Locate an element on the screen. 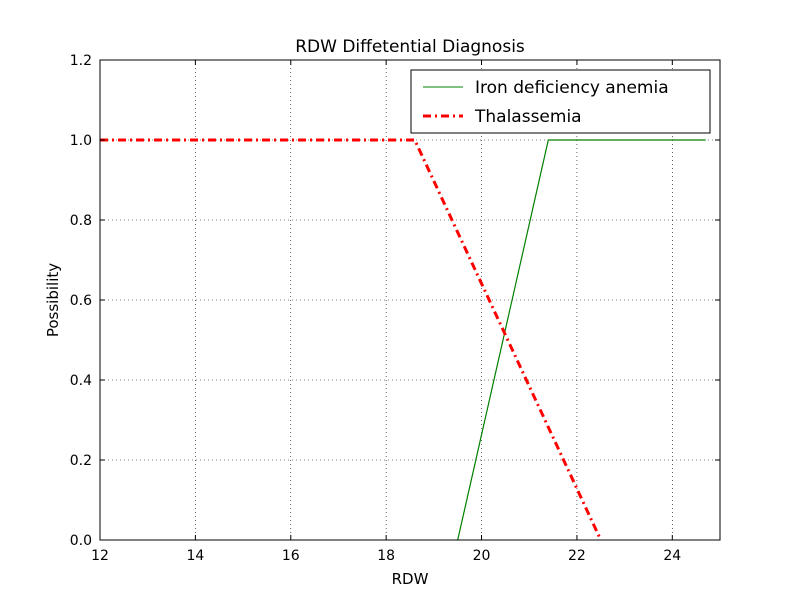  legend-label-iron: Iron deficiency anemia is located at coordinates (572, 88).